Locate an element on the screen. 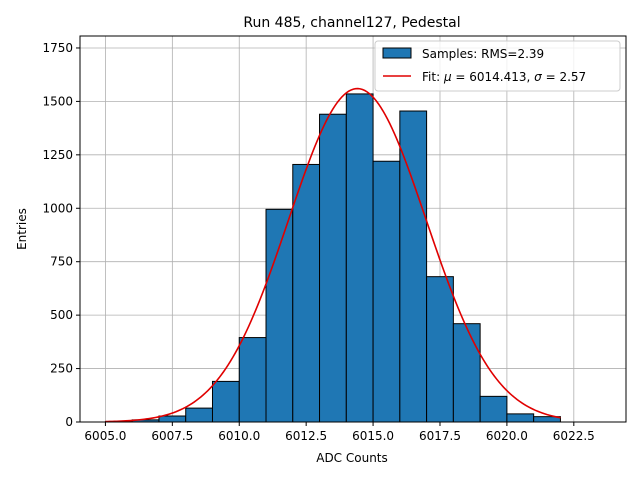 The width and height of the screenshot is (640, 484). y-tick-label-5: 1250 is located at coordinates (57, 155).